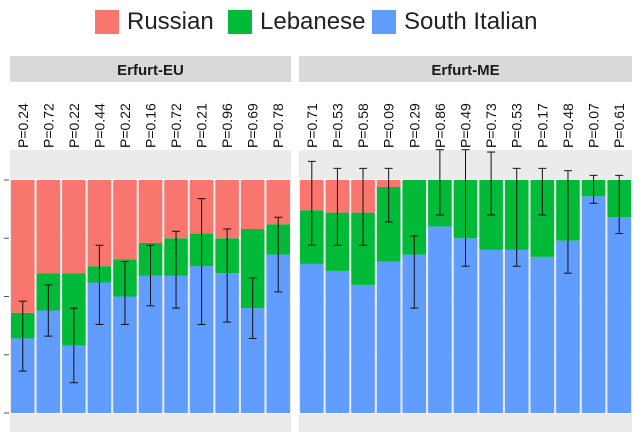 The height and width of the screenshot is (438, 642). Describe the element at coordinates (414, 125) in the screenshot. I see `p-value-label: P=0.29` at that location.